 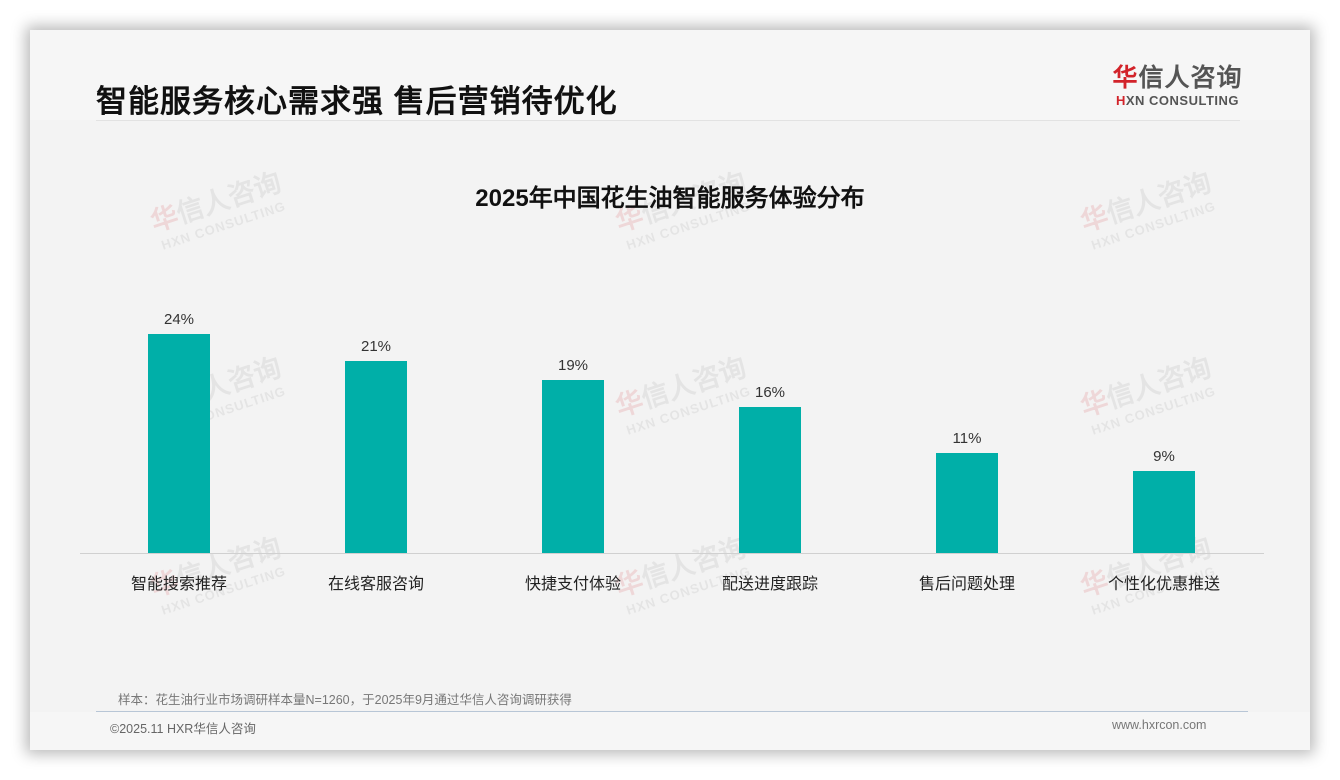 I want to click on bar-group: 21%, so click(x=376, y=422).